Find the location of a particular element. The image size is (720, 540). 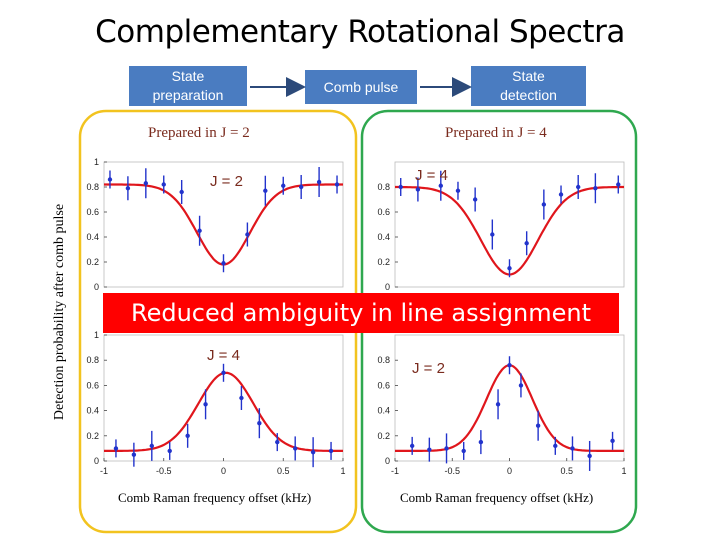

state-detection-box: State detection is located at coordinates (528, 86).